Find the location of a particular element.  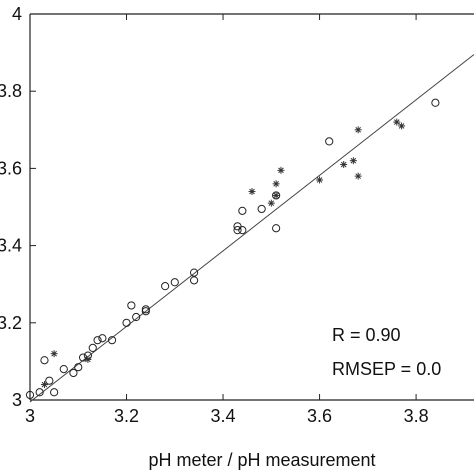

y-ticks: 3 3.2 3.4 3.6 3.8 4 is located at coordinates (18, 207).